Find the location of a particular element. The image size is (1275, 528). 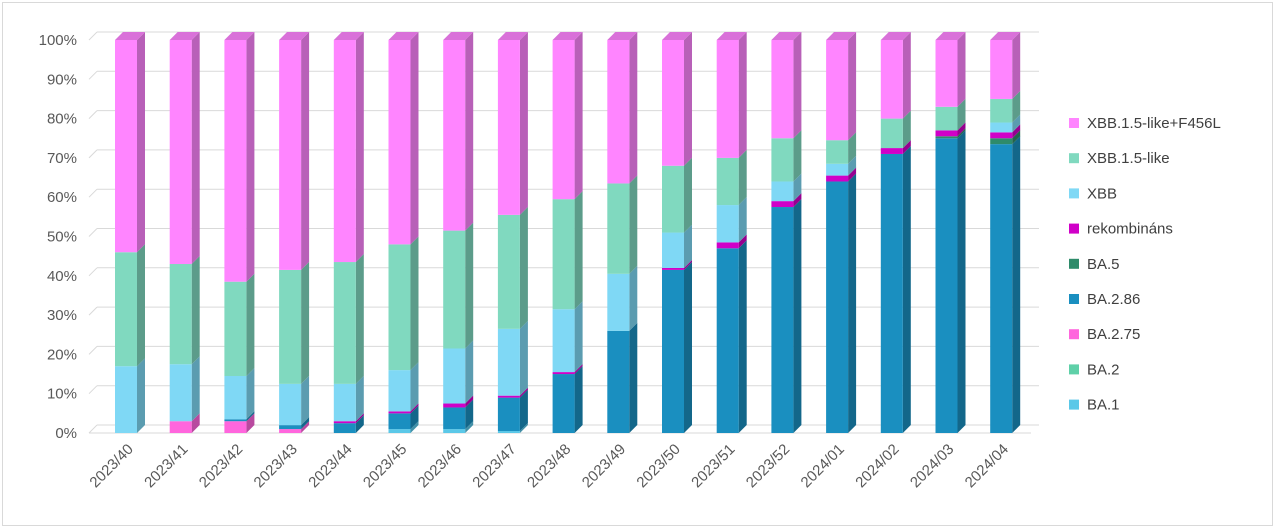

legend-item: BA.2 is located at coordinates (1094, 369).